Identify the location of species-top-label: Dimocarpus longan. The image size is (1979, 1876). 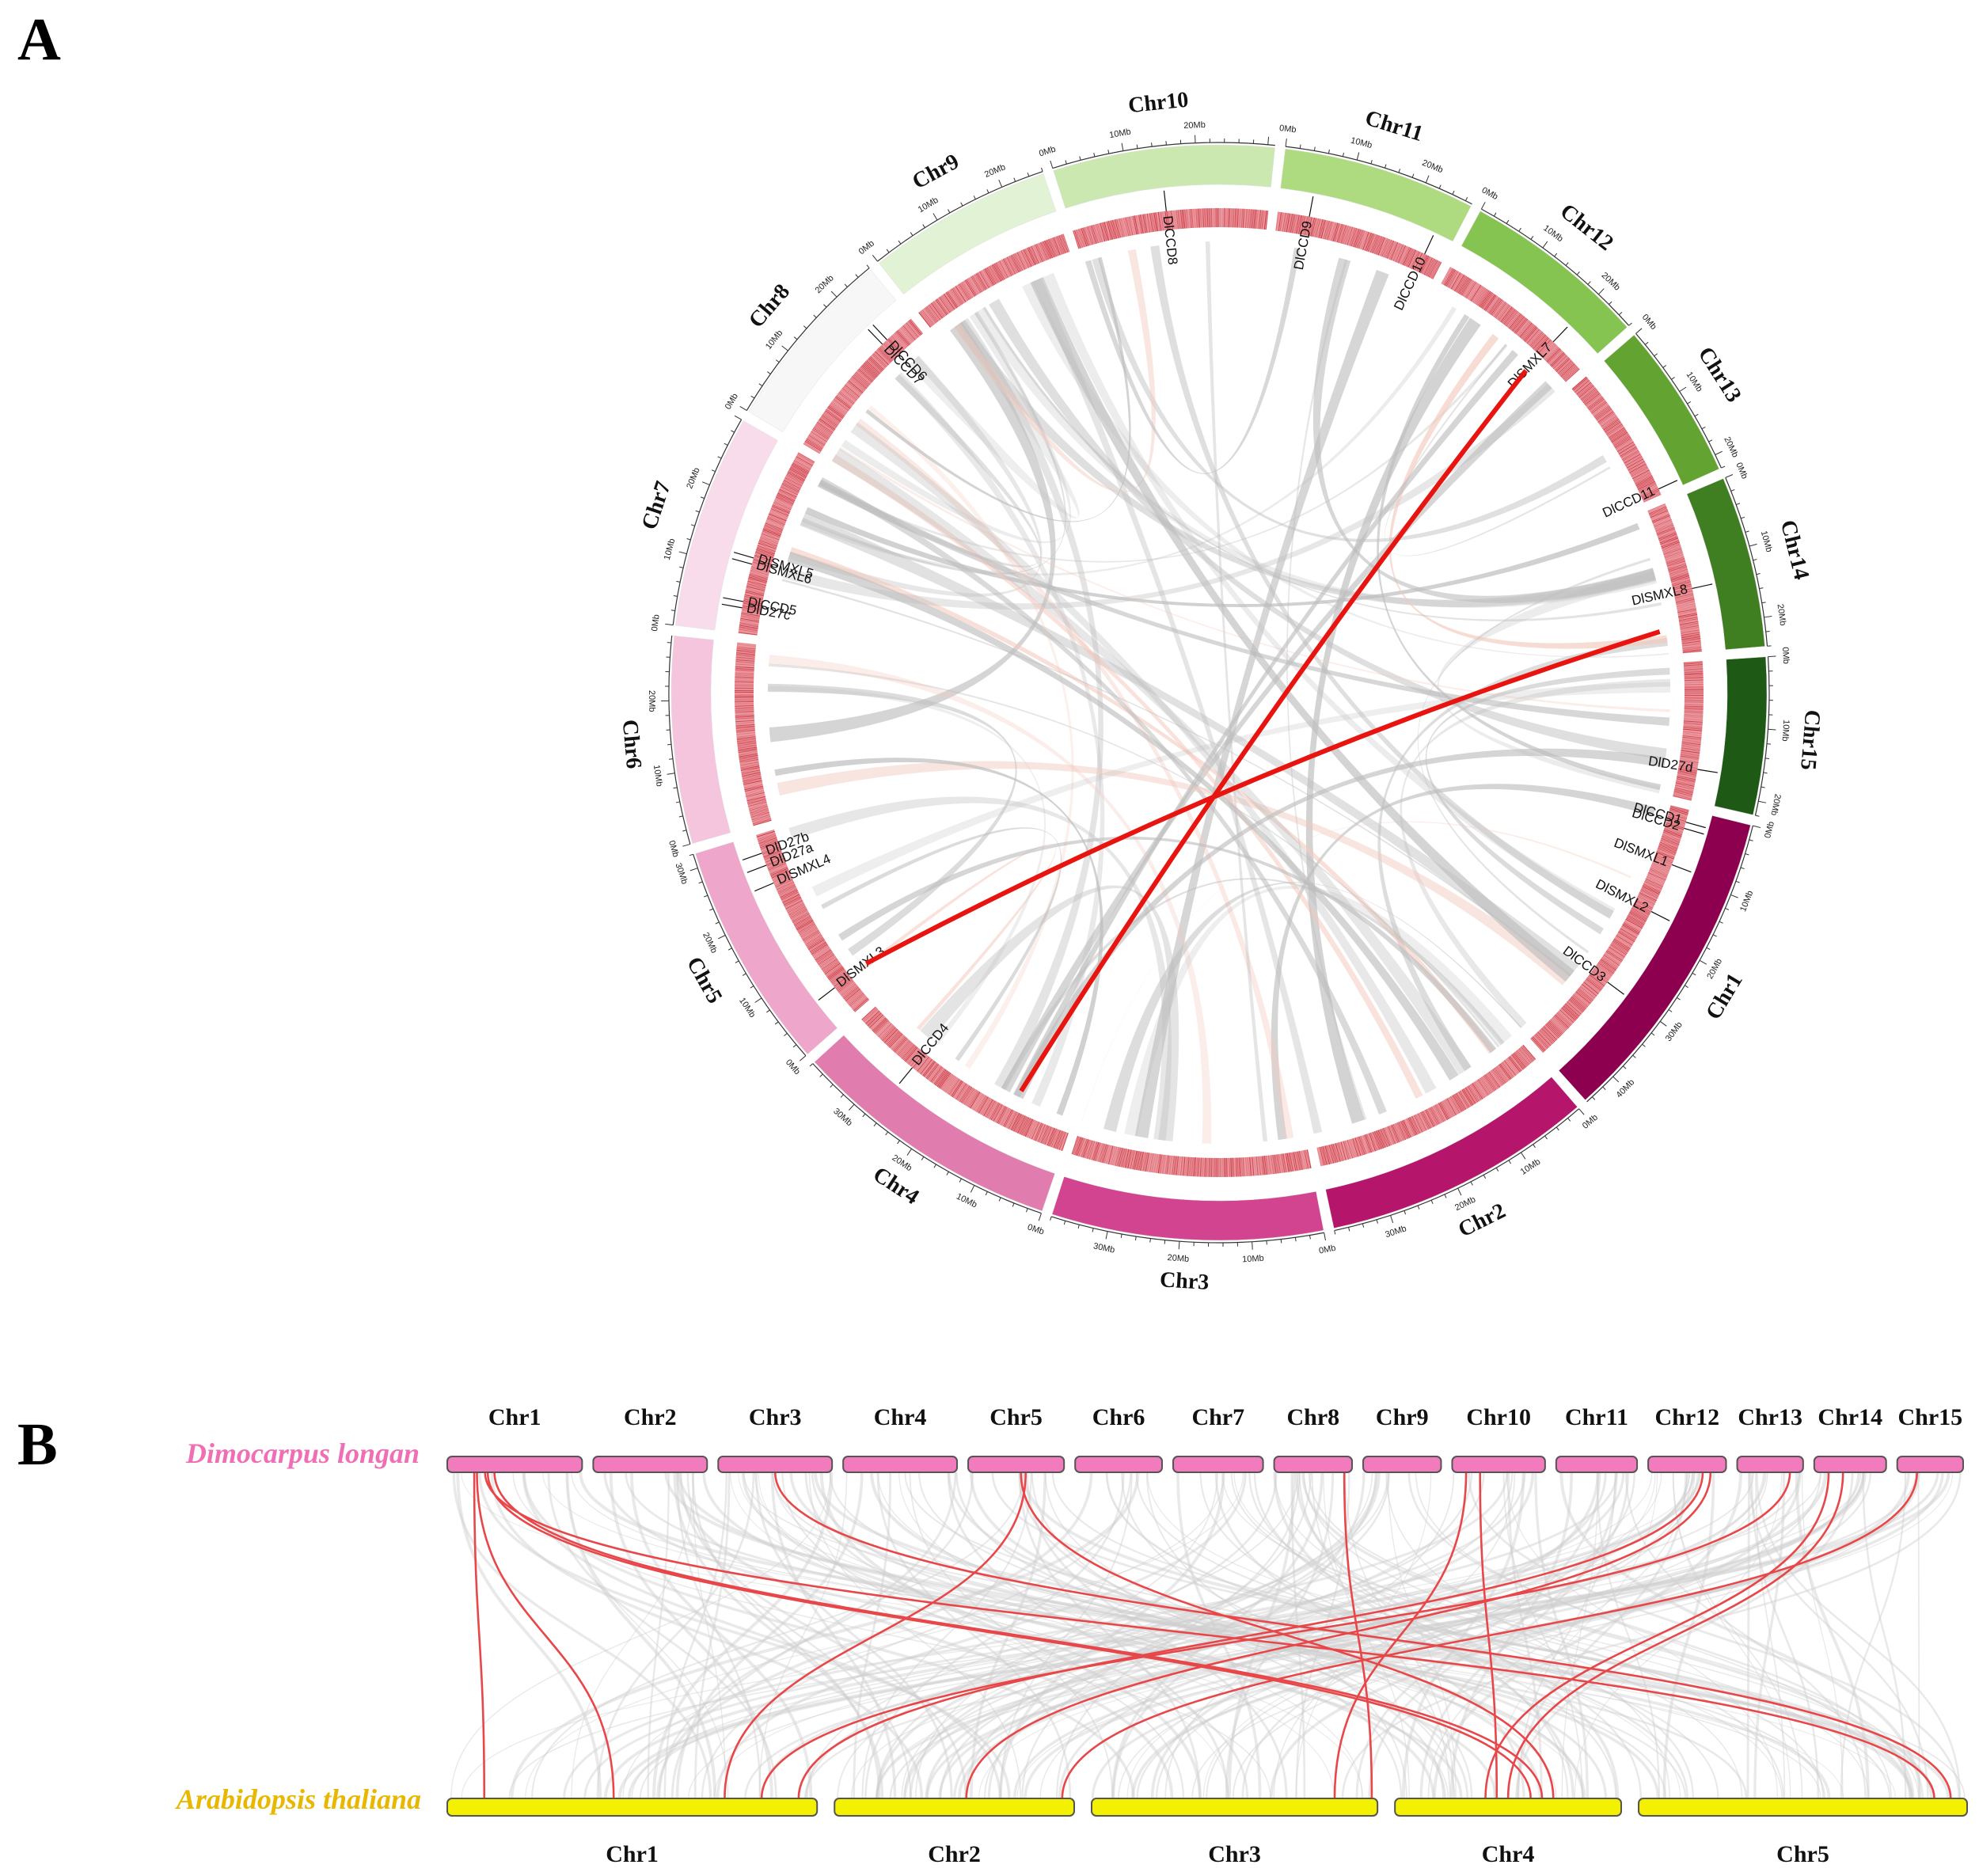
(302, 1453).